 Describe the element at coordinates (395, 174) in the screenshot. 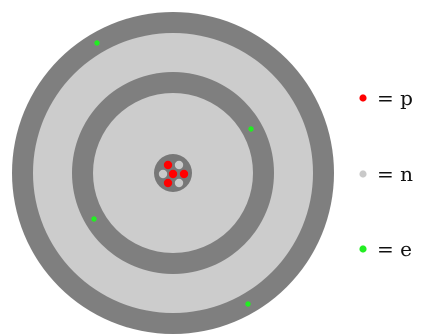

I see `neutron-legend-label: = n` at that location.